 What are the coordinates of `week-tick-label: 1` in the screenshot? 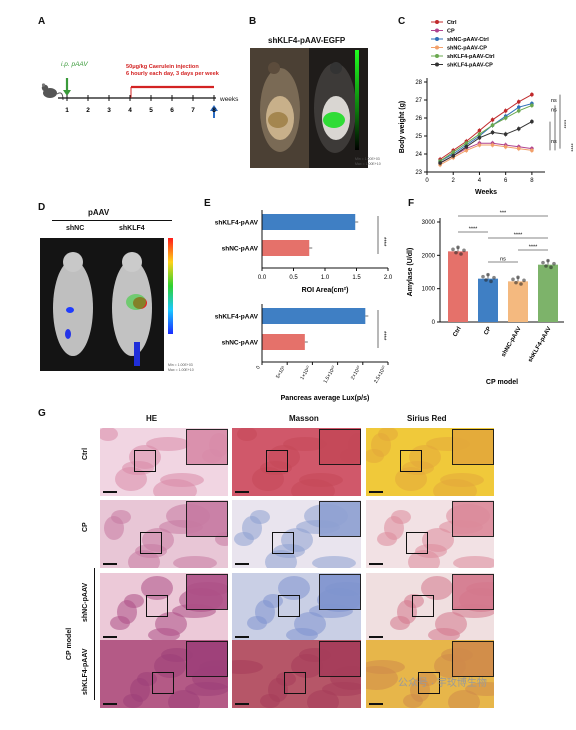 It's located at (67, 110).